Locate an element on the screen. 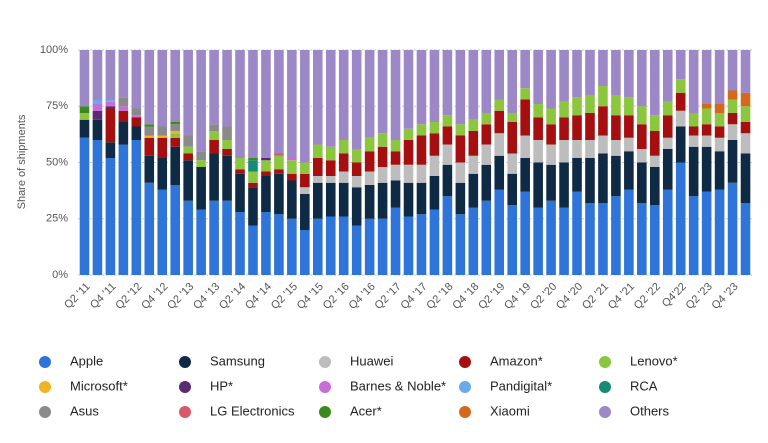 The height and width of the screenshot is (443, 768). legend-item: Xiaomi is located at coordinates (494, 410).